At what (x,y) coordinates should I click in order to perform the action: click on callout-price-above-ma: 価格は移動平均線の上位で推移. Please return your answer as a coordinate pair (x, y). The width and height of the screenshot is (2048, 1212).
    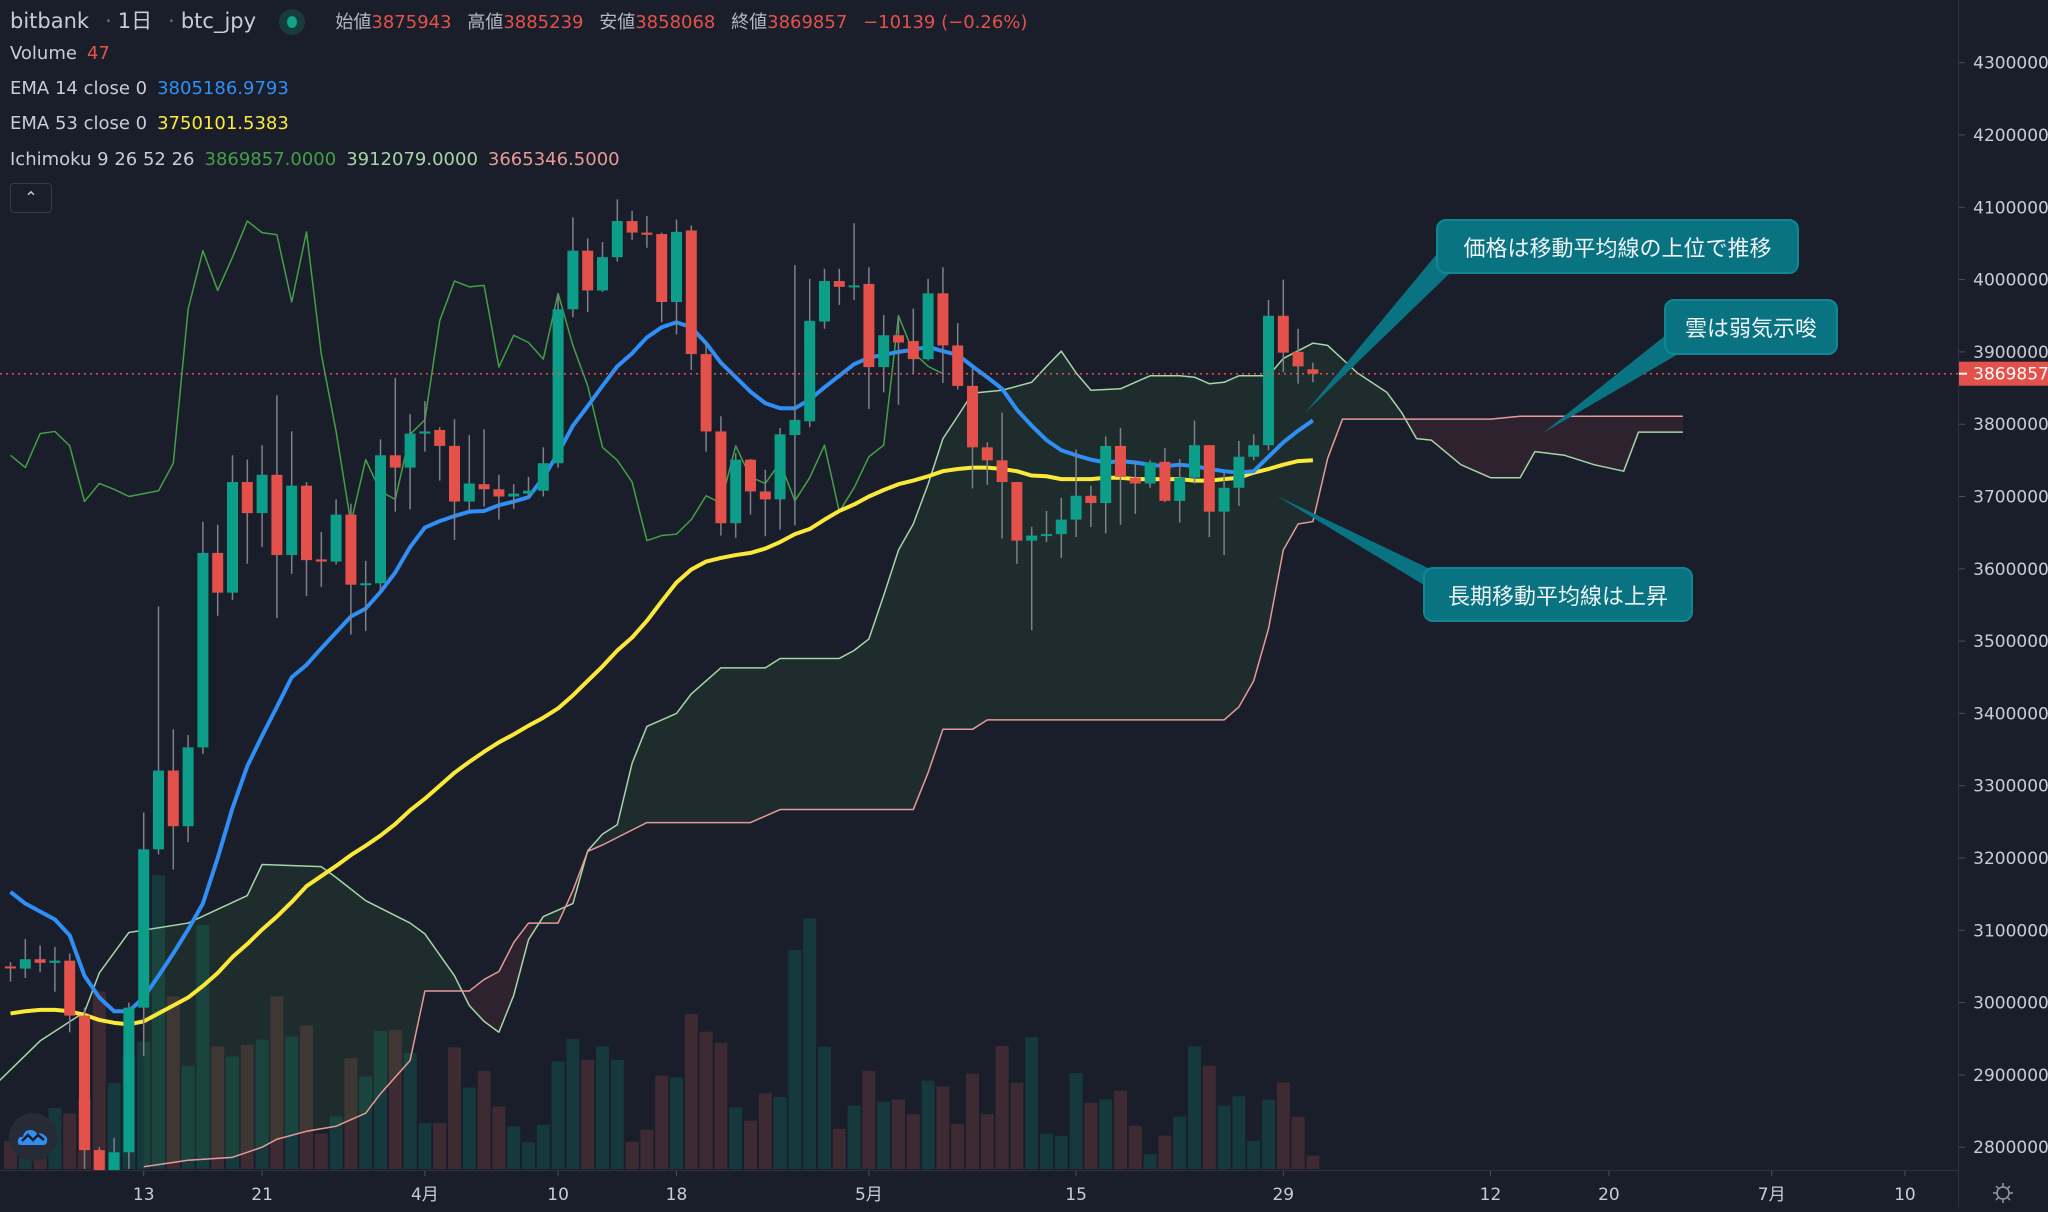
    Looking at the image, I should click on (1617, 246).